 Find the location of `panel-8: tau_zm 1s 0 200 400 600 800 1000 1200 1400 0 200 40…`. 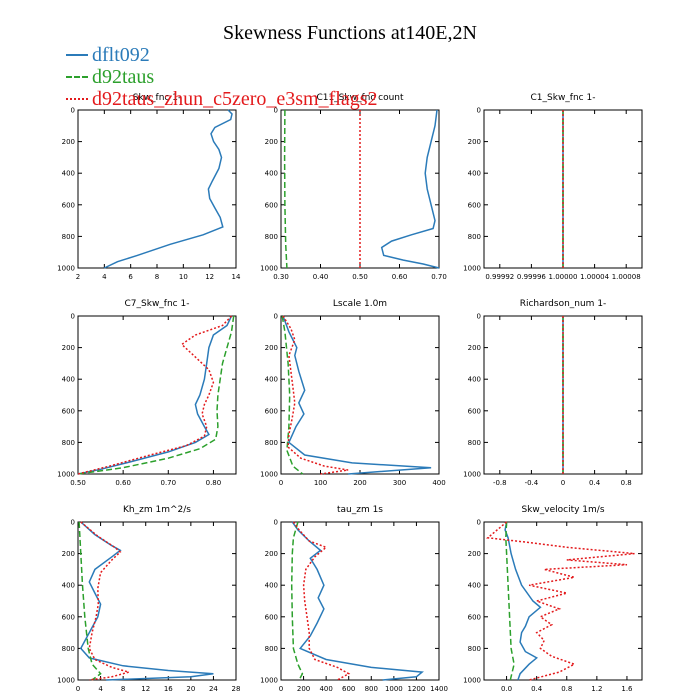

panel-8: tau_zm 1s 0 200 400 600 800 1000 1200 1400 0 200 40… is located at coordinates (354, 599).